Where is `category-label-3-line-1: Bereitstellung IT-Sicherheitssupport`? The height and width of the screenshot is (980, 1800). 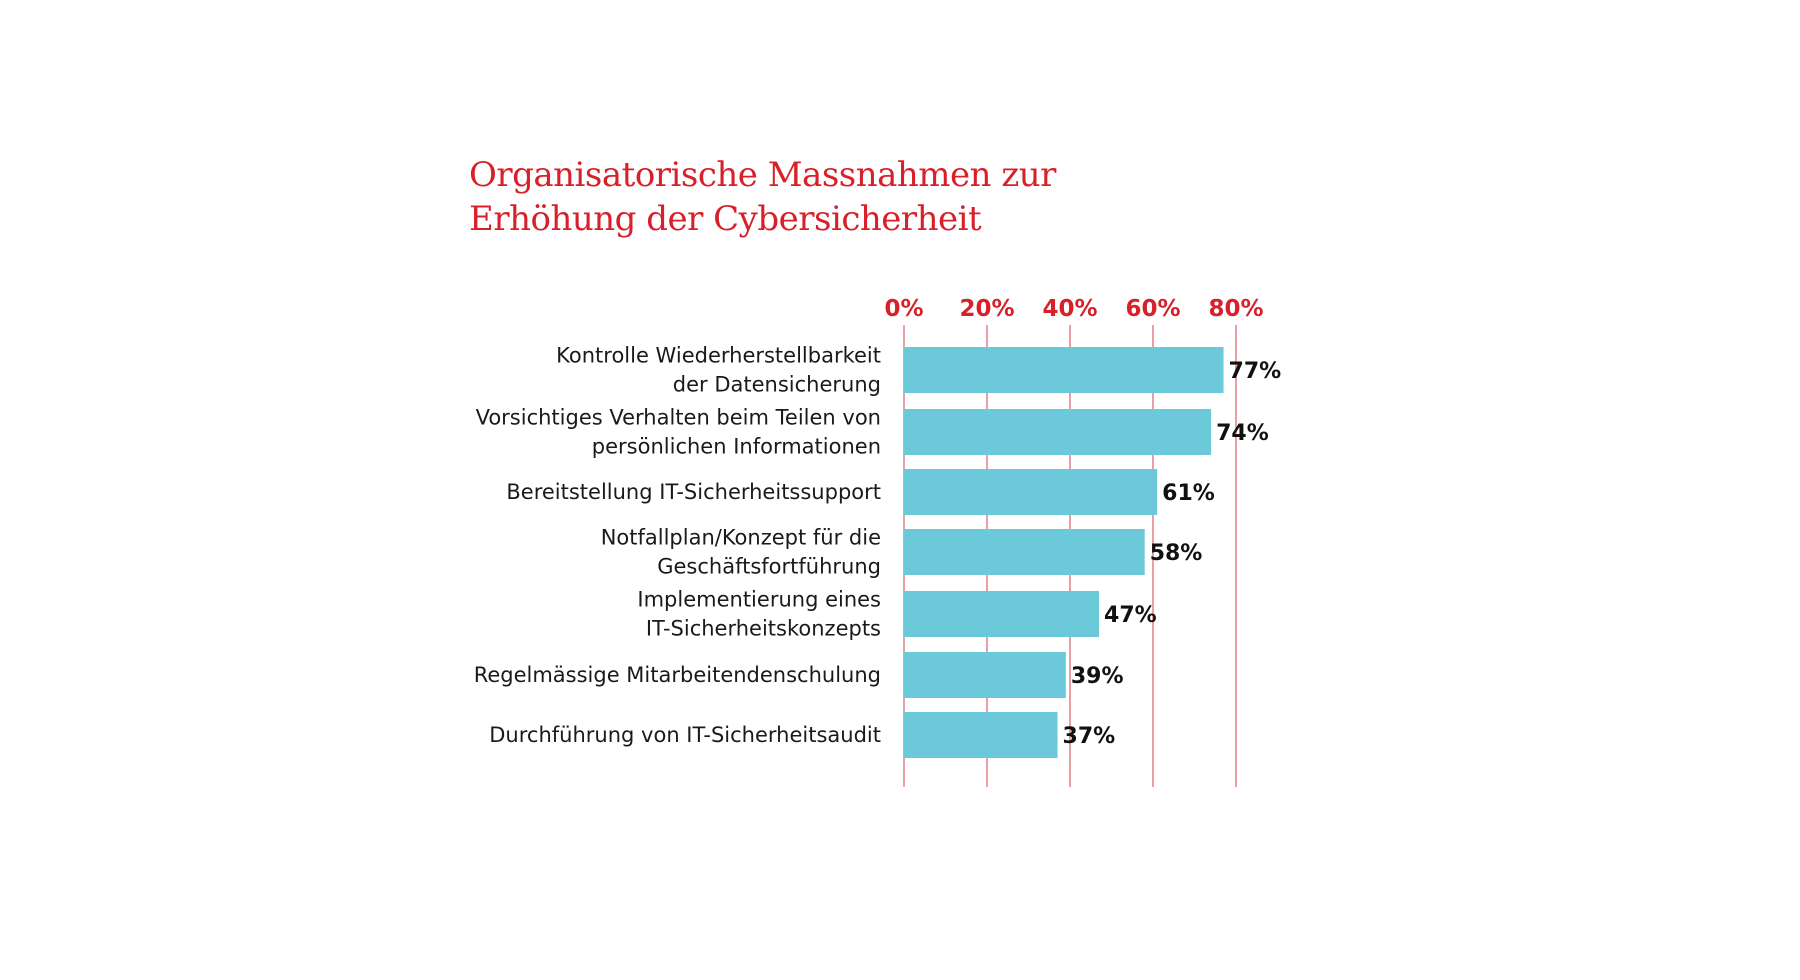
category-label-3-line-1: Bereitstellung IT-Sicherheitssupport is located at coordinates (693, 492).